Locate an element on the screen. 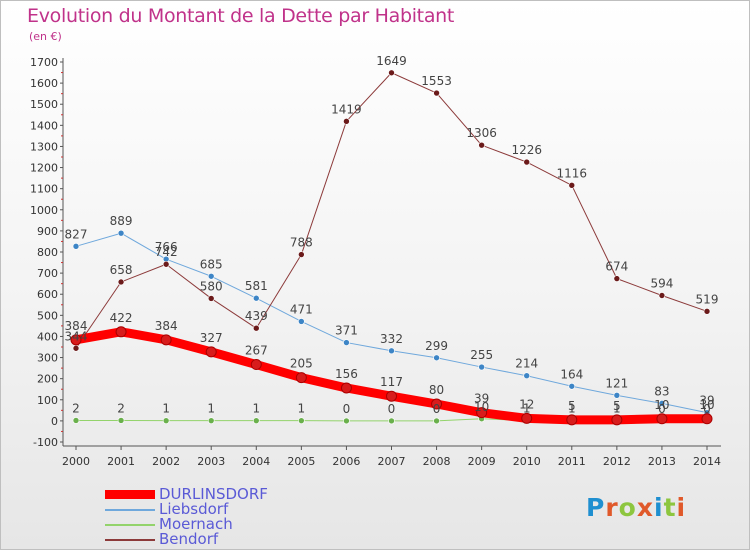 This screenshot has width=750, height=550. data-label-liebsdorf: 164 is located at coordinates (571, 374).